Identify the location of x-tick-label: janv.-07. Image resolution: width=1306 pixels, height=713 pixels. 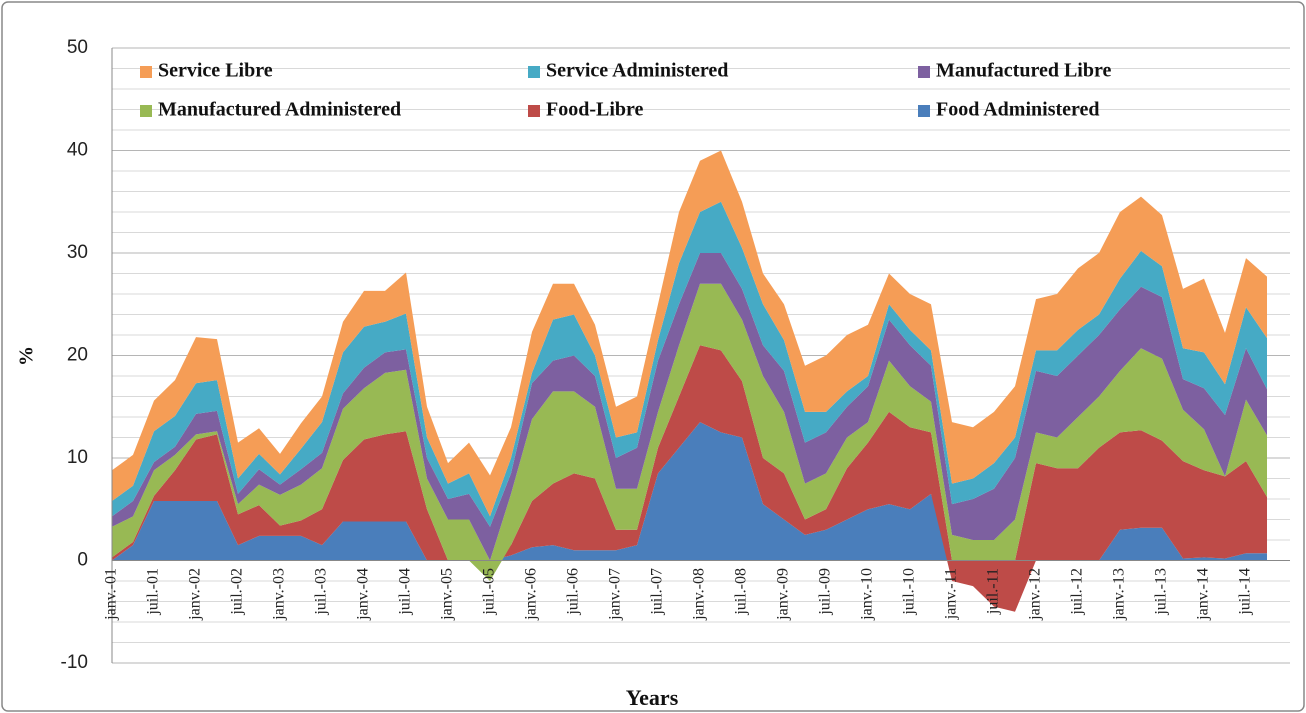
(615, 594).